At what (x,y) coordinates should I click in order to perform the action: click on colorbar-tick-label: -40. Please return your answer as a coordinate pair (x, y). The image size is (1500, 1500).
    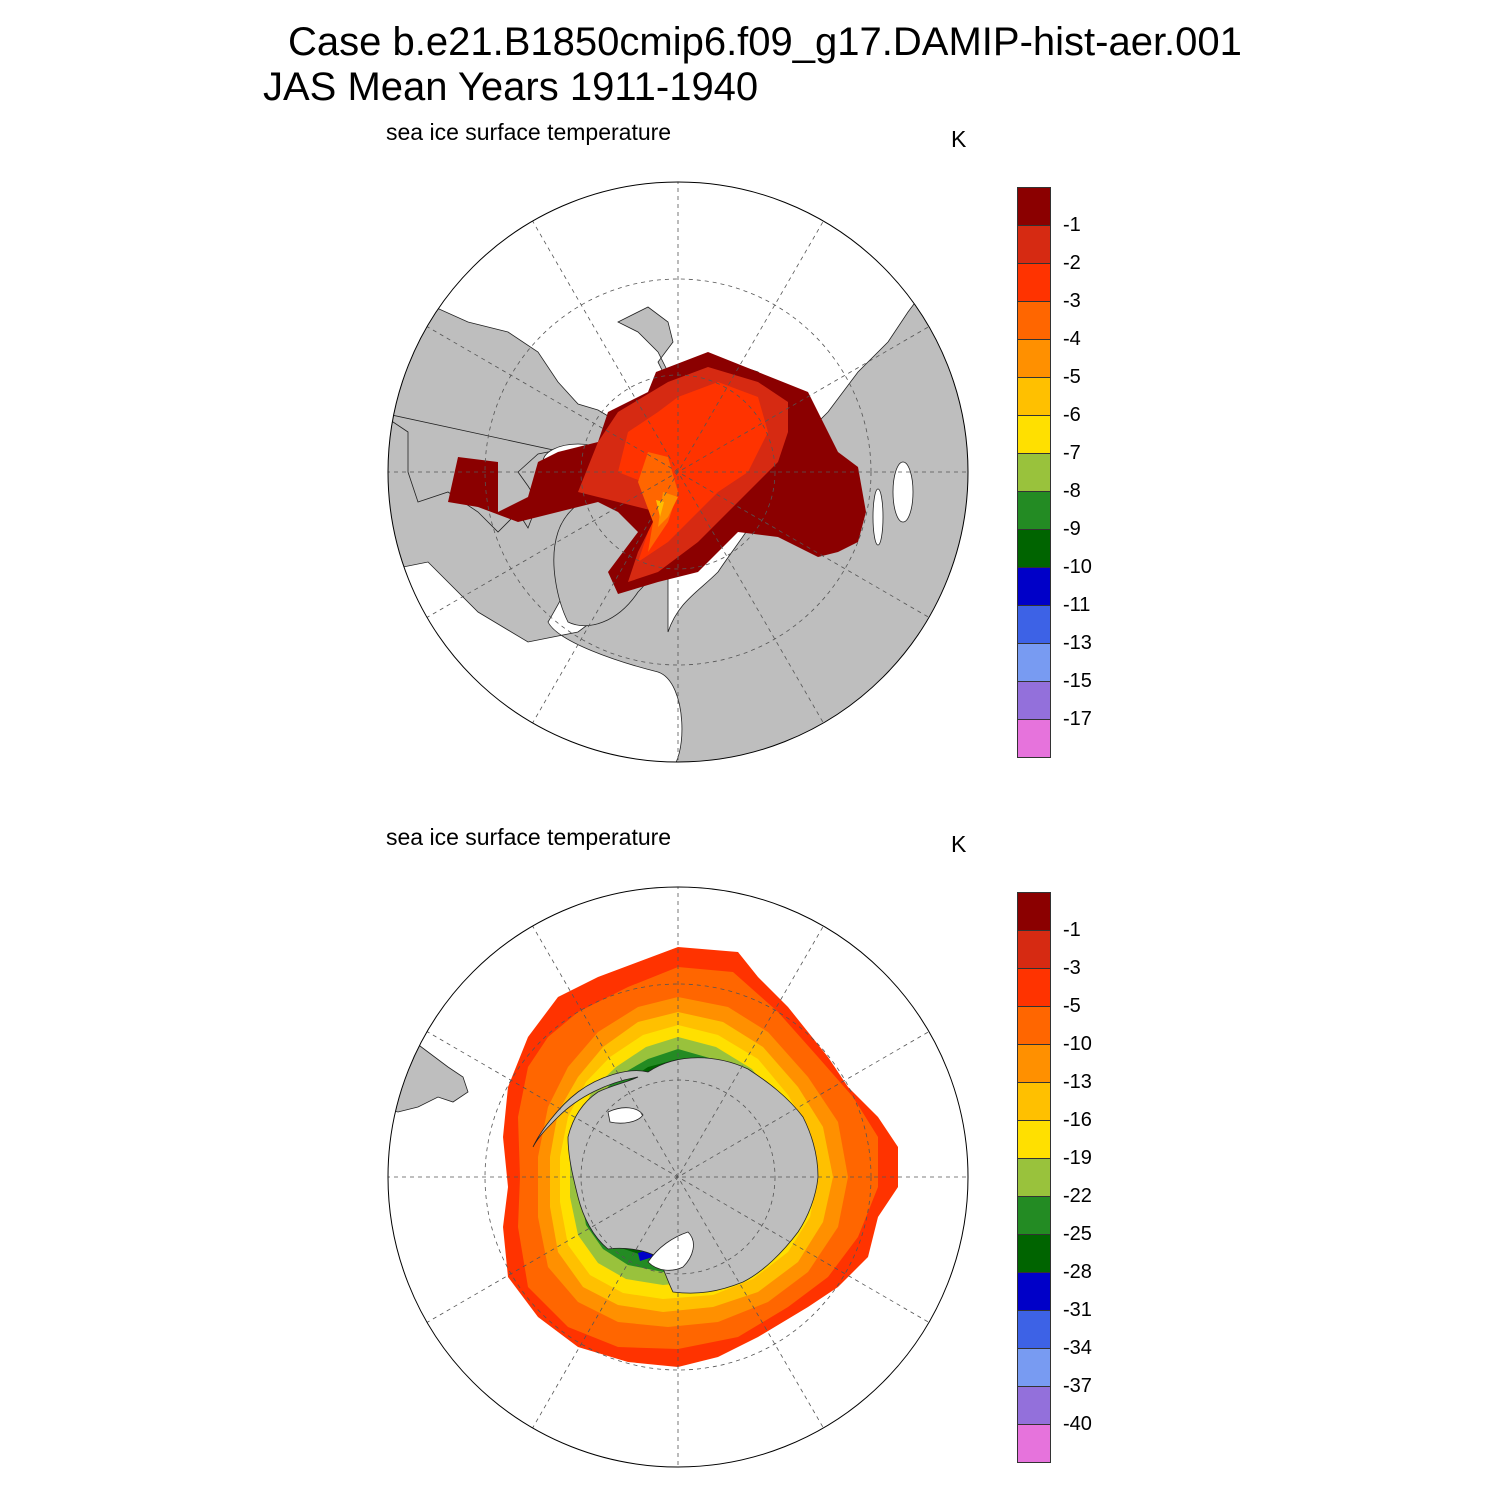
    Looking at the image, I should click on (1077, 1424).